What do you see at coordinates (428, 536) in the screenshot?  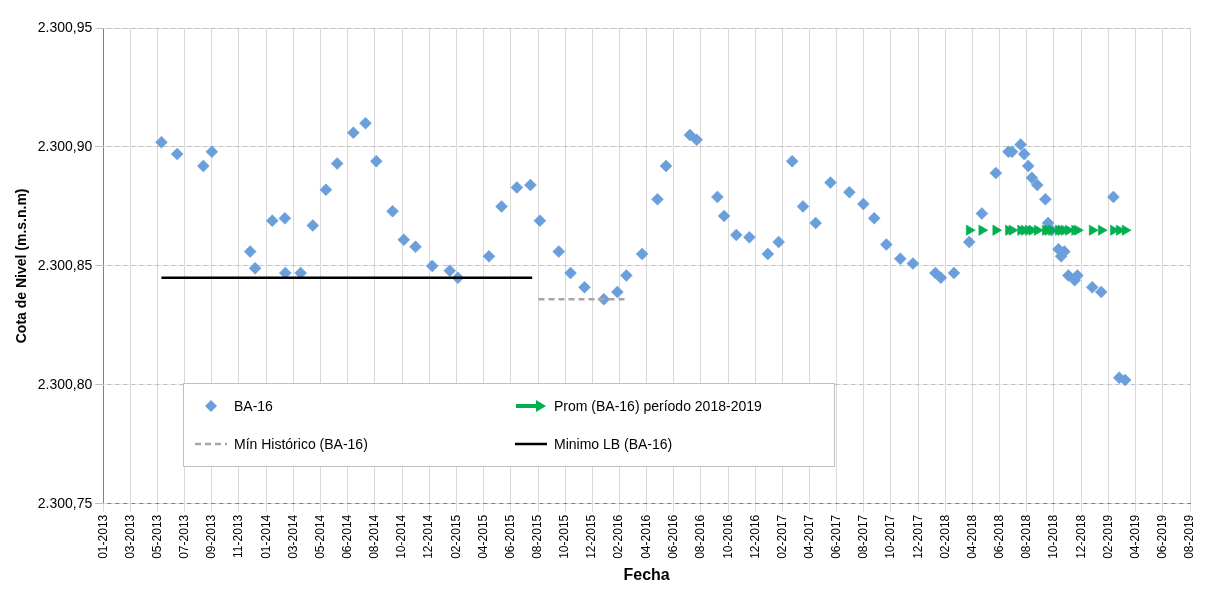 I see `x-tick-label: 12-2014` at bounding box center [428, 536].